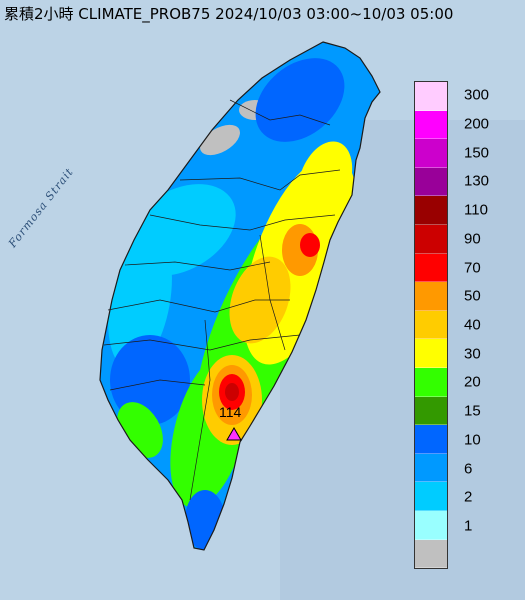 This screenshot has width=525, height=600. What do you see at coordinates (472, 325) in the screenshot?
I see `legend-label: 40` at bounding box center [472, 325].